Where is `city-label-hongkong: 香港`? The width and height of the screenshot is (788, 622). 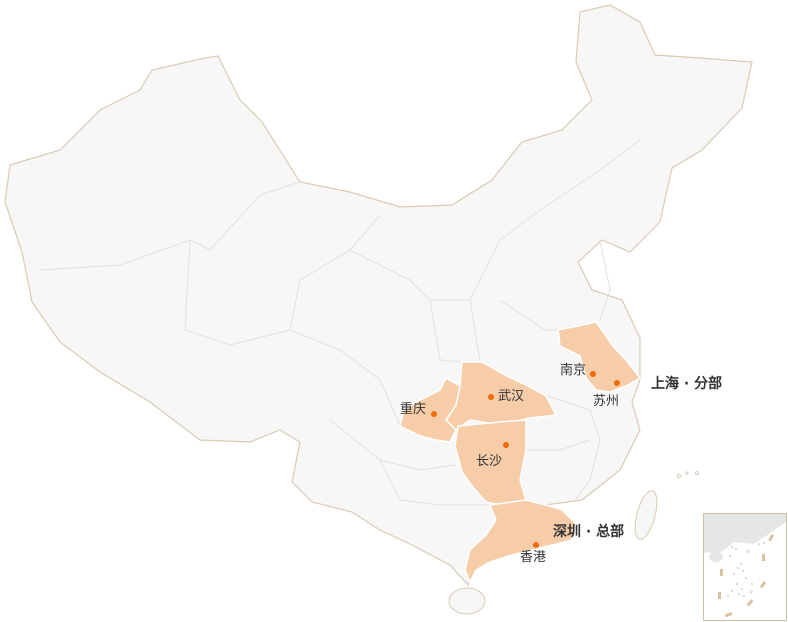 city-label-hongkong: 香港 is located at coordinates (533, 557).